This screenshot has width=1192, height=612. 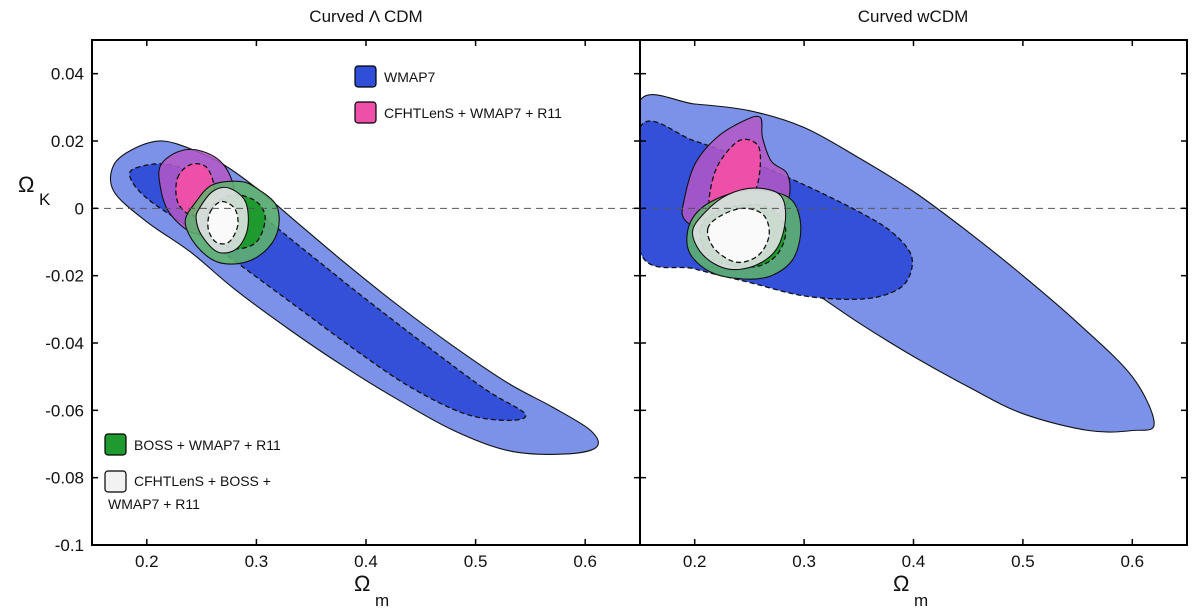 What do you see at coordinates (207, 445) in the screenshot?
I see `legend-label-boss-wmap7-r11: BOSS + WMAP7 + R11` at bounding box center [207, 445].